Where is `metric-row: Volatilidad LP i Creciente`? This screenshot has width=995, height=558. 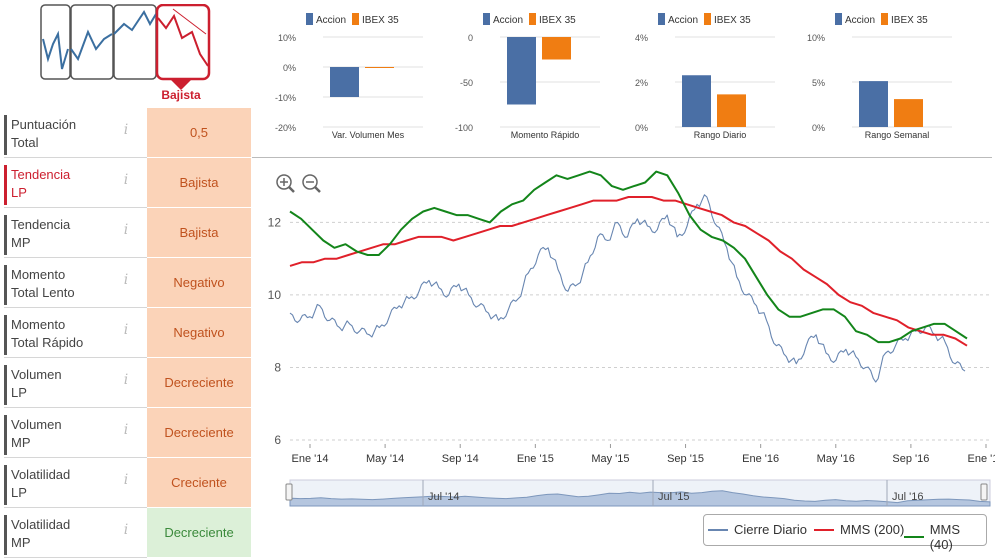 metric-row: Volatilidad LP i Creciente is located at coordinates (126, 483).